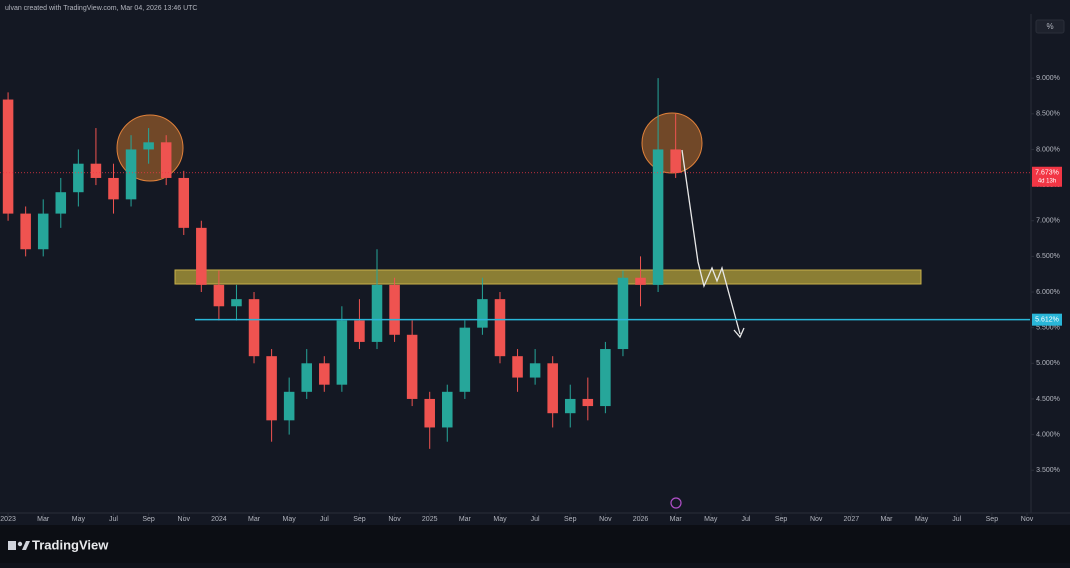 The image size is (1070, 568). Describe the element at coordinates (852, 519) in the screenshot. I see `x-tick-label: 2027` at that location.